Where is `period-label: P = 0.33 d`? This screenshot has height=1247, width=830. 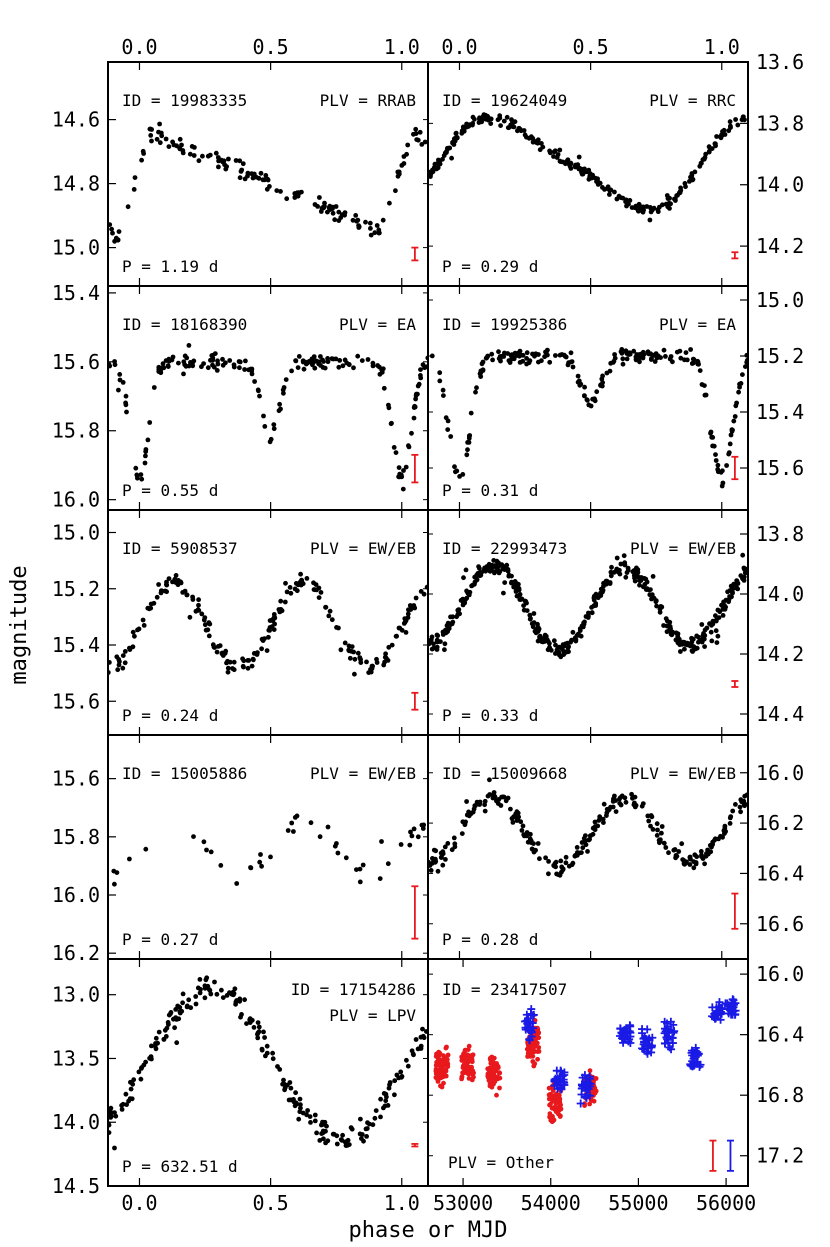
period-label: P = 0.33 d is located at coordinates (490, 715).